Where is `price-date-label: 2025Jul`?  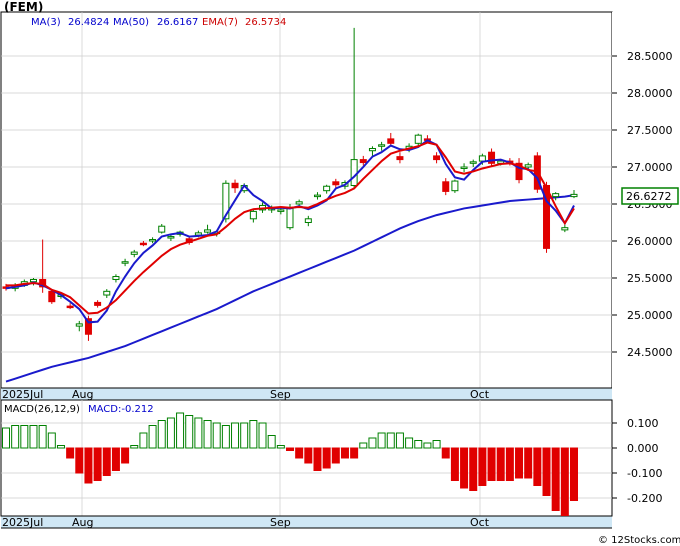 price-date-label: 2025Jul is located at coordinates (22, 394).